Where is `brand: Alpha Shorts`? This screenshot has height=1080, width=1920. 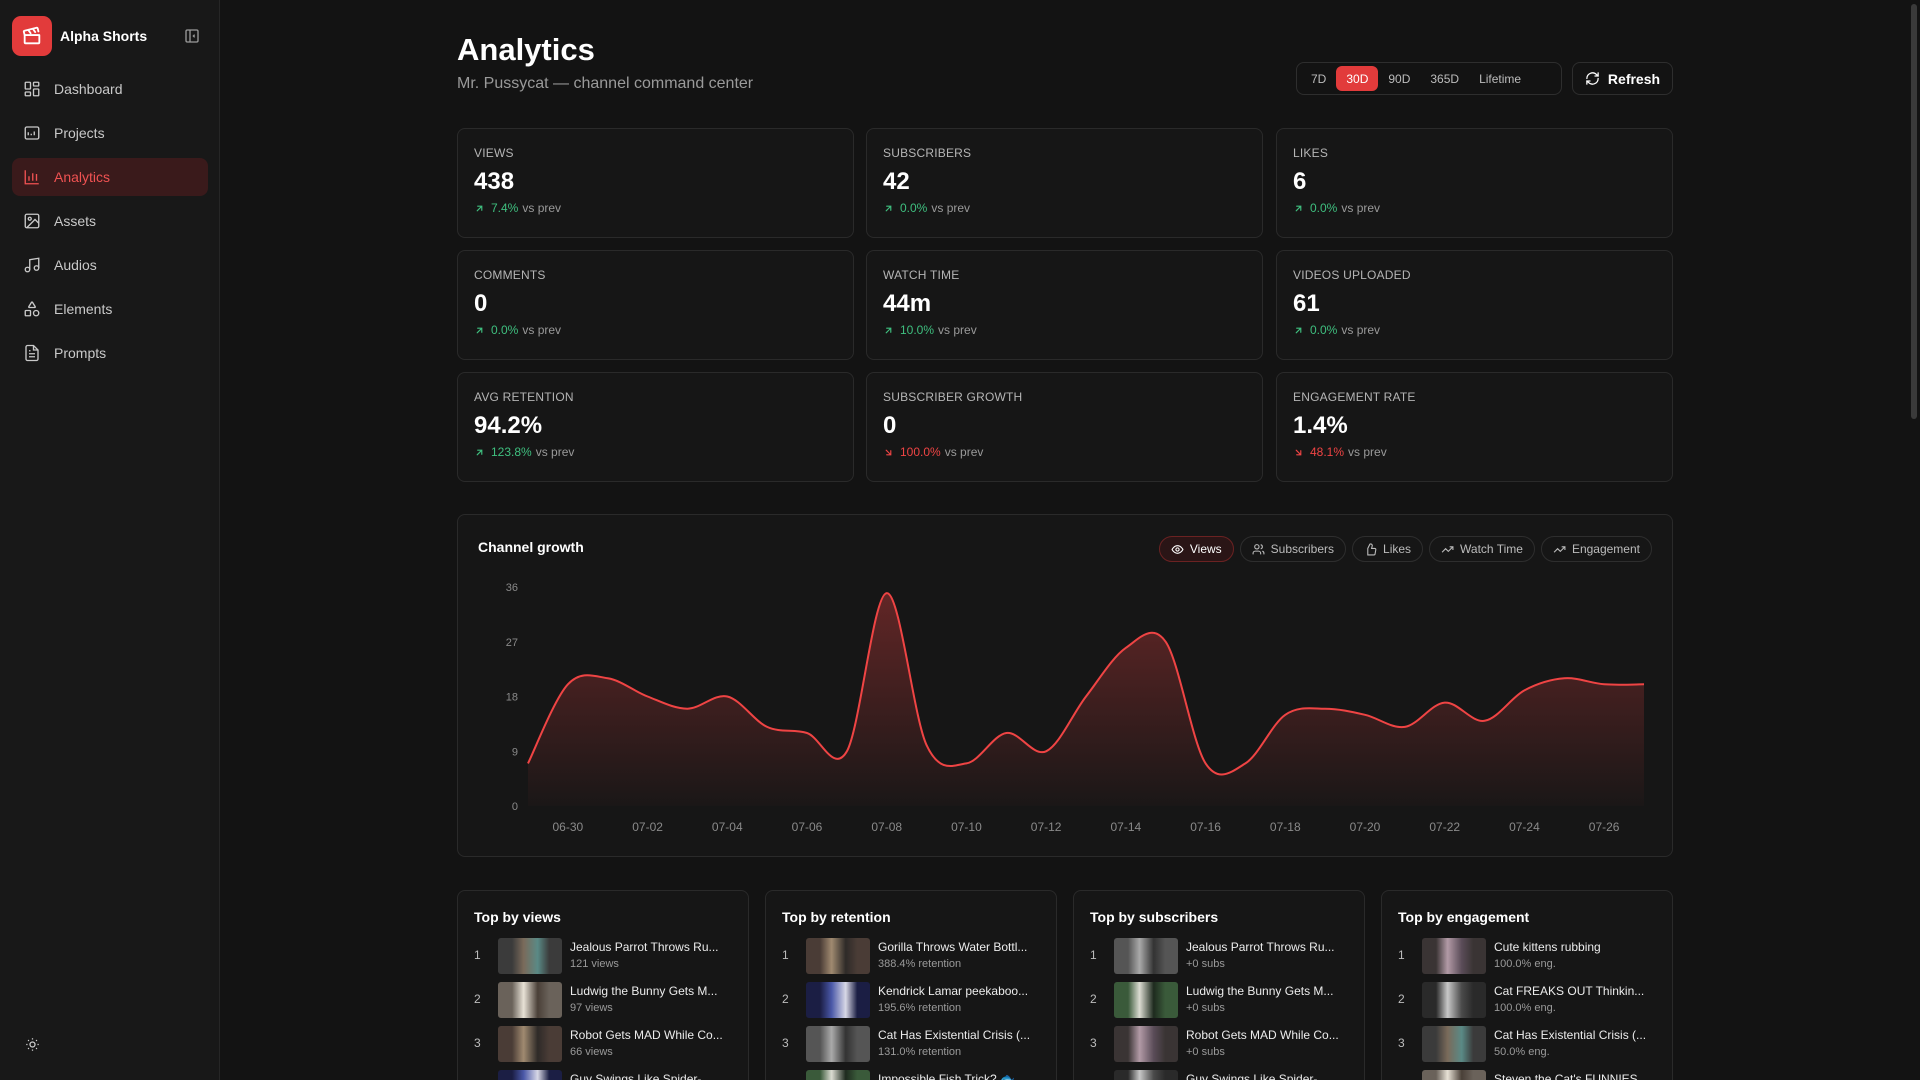
brand: Alpha Shorts is located at coordinates (110, 36).